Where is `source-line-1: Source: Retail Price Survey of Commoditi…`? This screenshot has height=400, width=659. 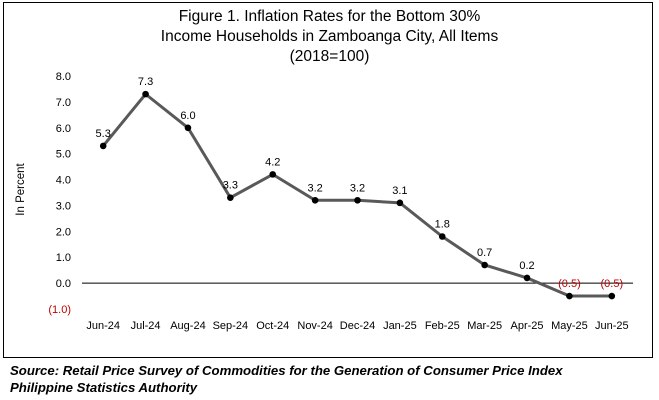 source-line-1: Source: Retail Price Survey of Commoditi… is located at coordinates (286, 370).